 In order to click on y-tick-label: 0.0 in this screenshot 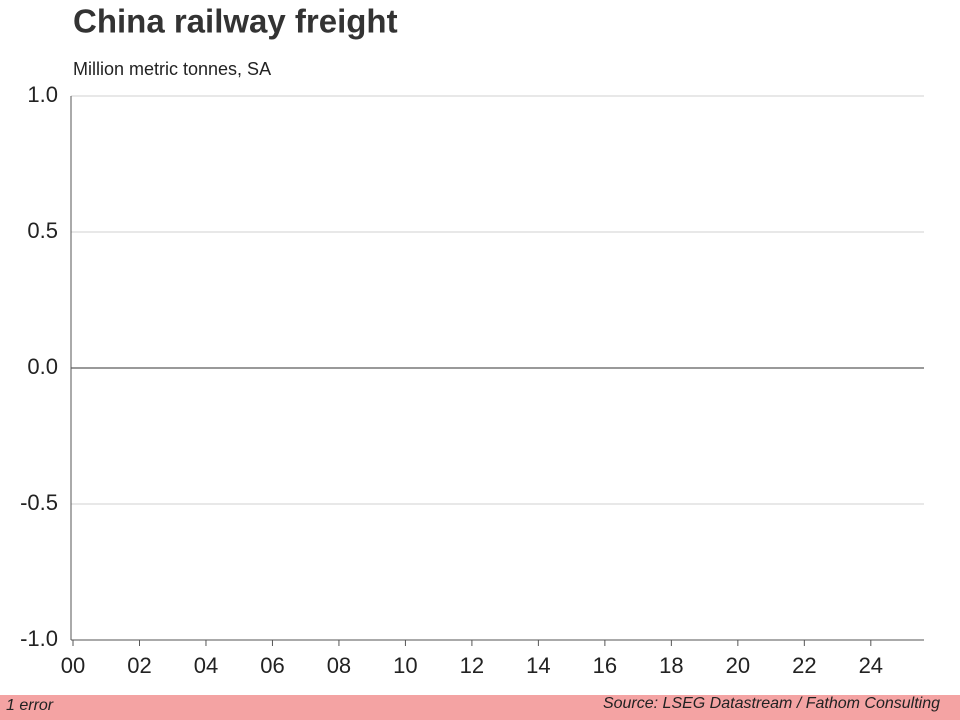, I will do `click(42, 366)`.